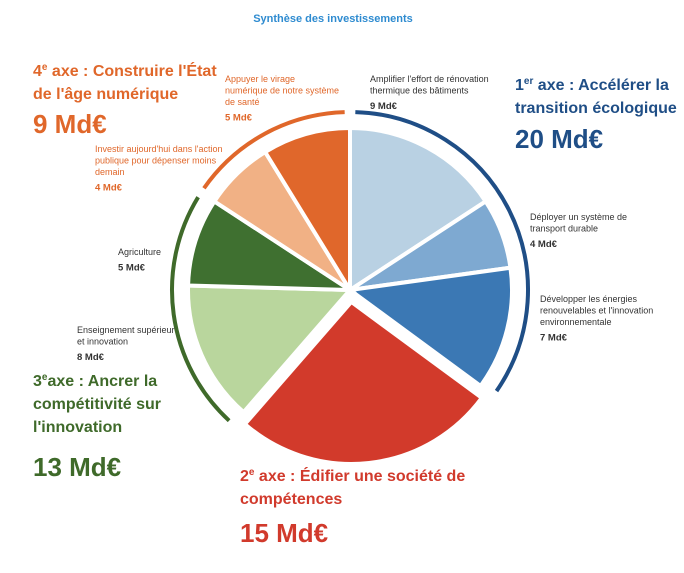 The height and width of the screenshot is (573, 684). I want to click on slice-label: environnementale, so click(576, 322).